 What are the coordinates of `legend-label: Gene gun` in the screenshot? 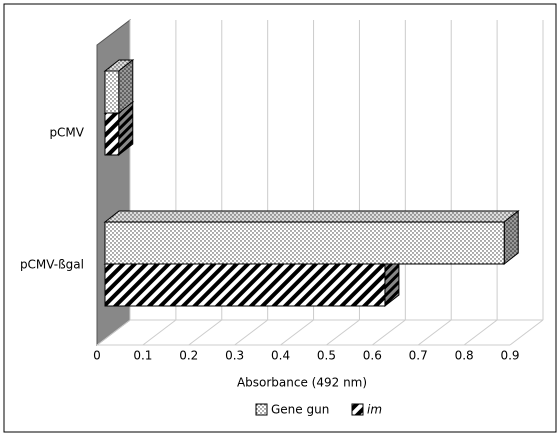 It's located at (300, 410).